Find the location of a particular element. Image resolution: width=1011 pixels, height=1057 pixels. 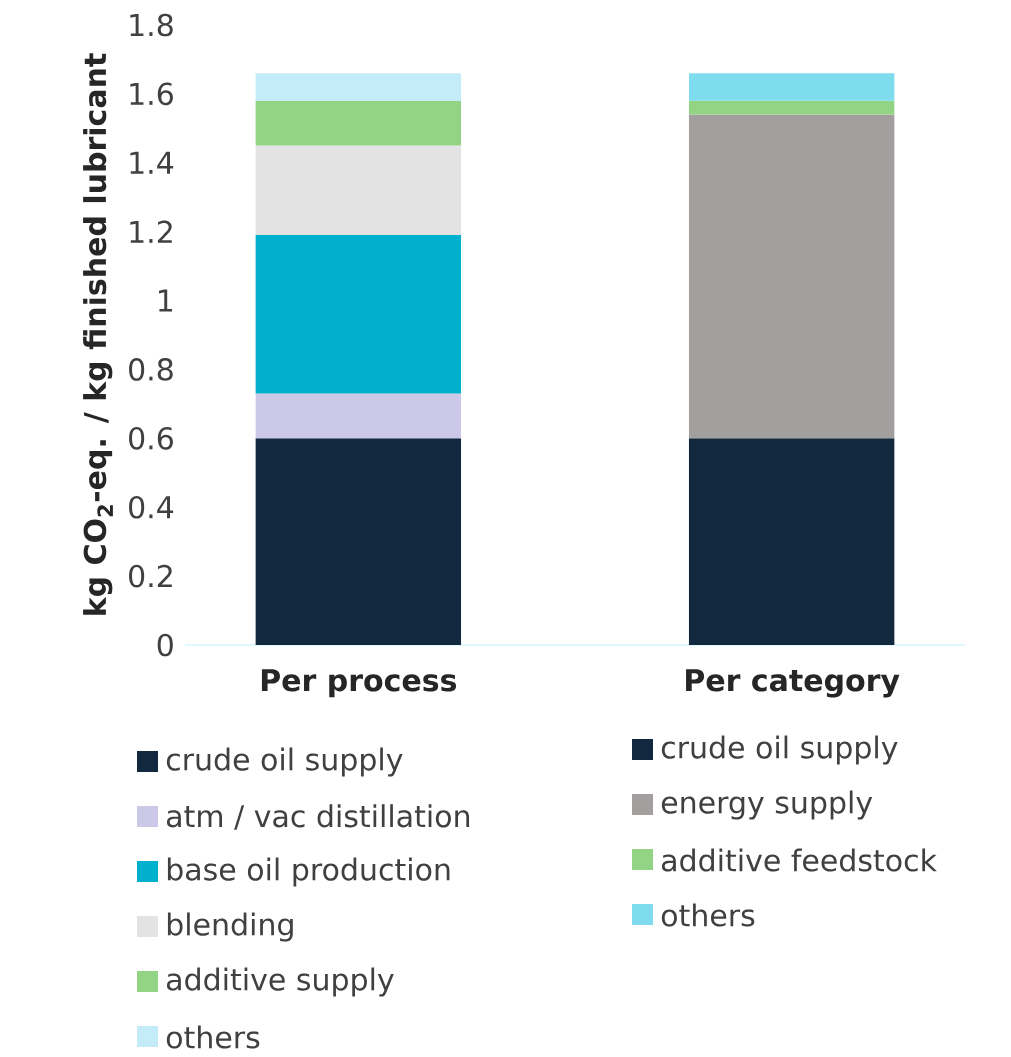

y-tick-label: 0.8 is located at coordinates (151, 369).